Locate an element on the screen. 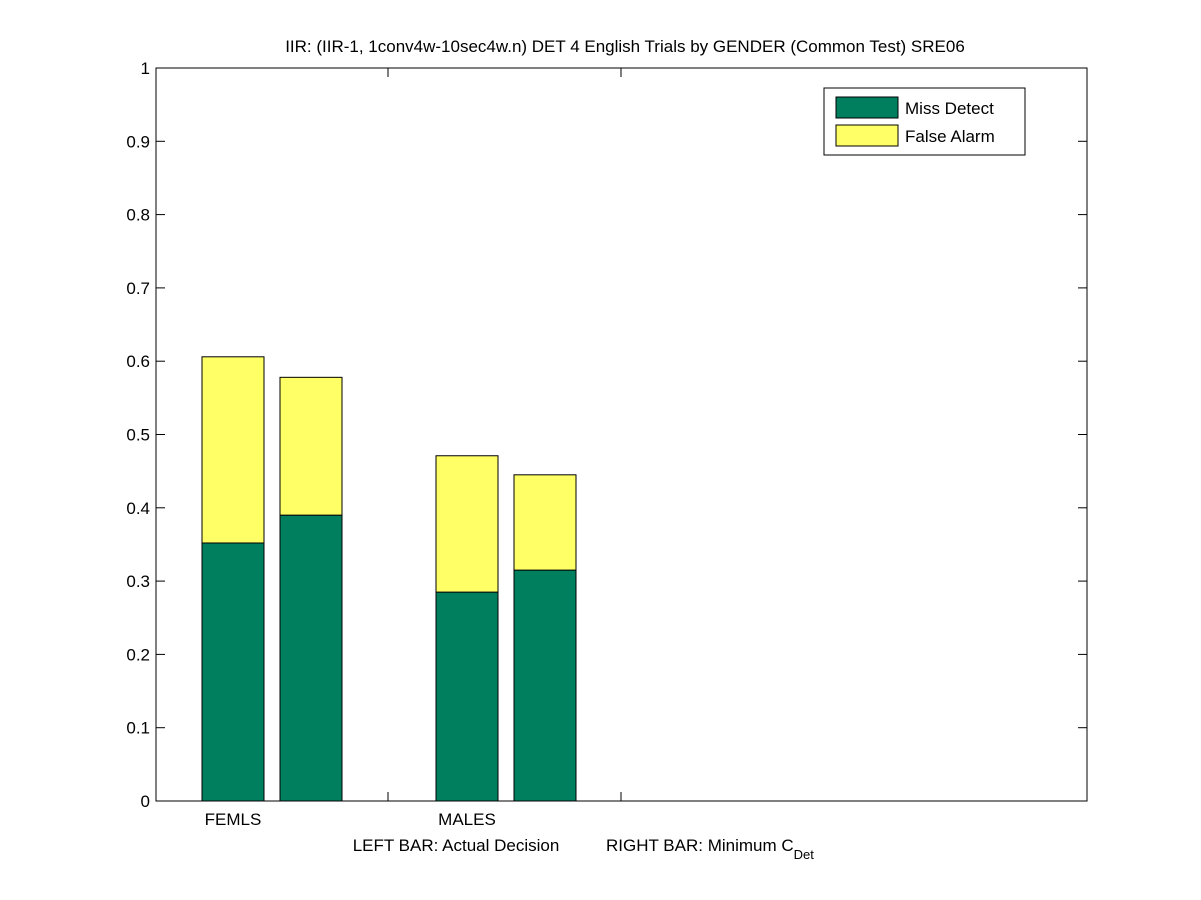  bar-males-actual-miss-detect is located at coordinates (467, 696).